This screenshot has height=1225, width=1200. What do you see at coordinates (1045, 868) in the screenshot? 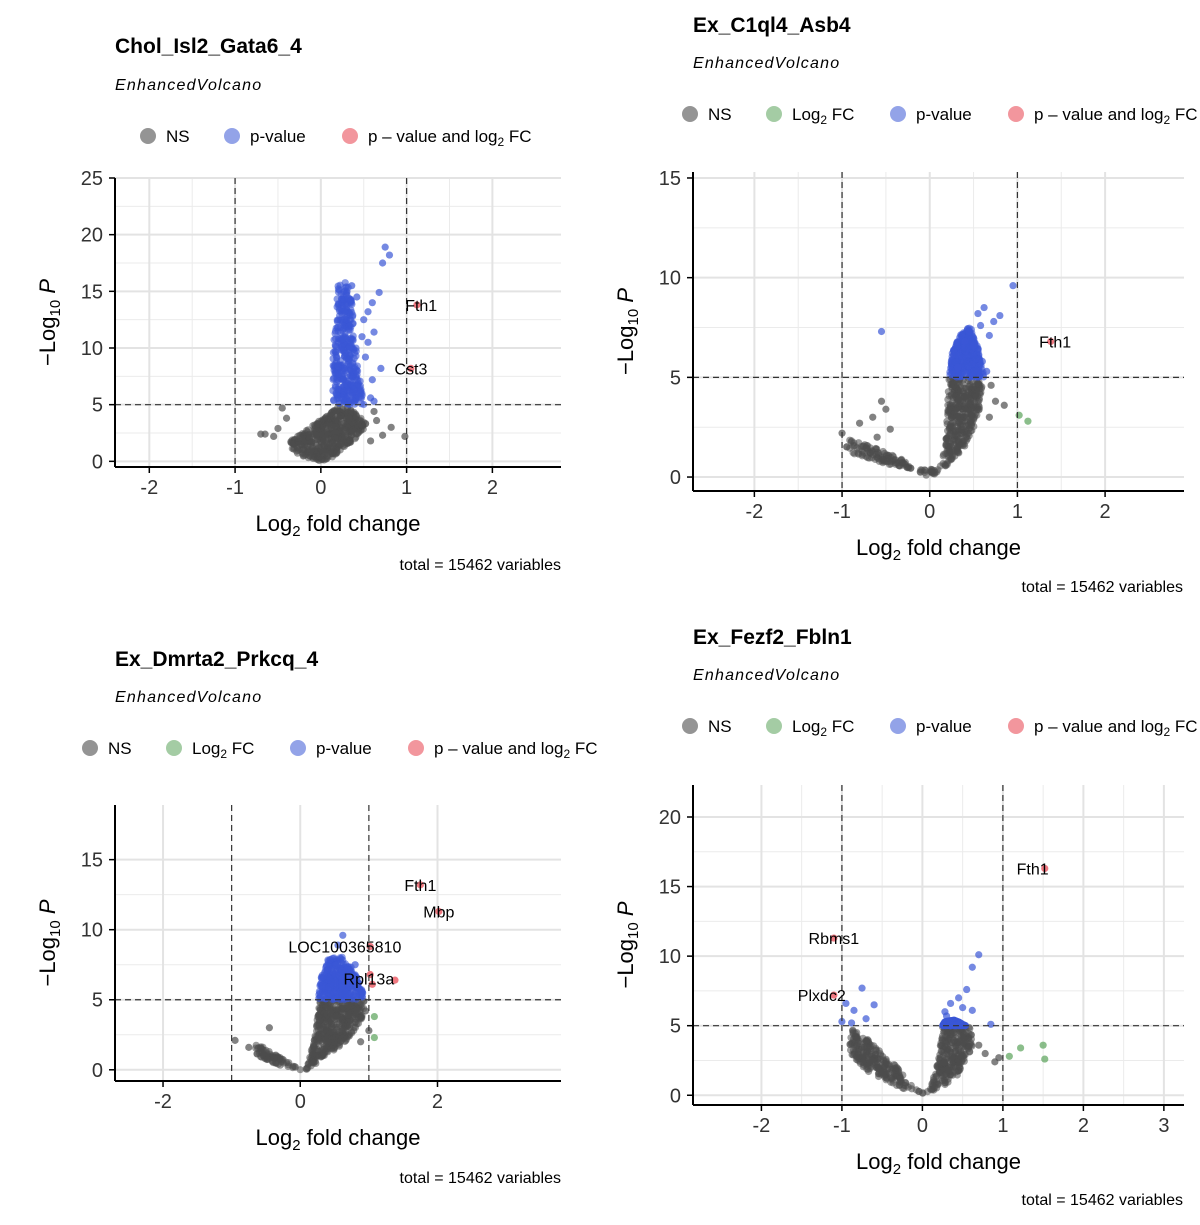
I see `point-both` at bounding box center [1045, 868].